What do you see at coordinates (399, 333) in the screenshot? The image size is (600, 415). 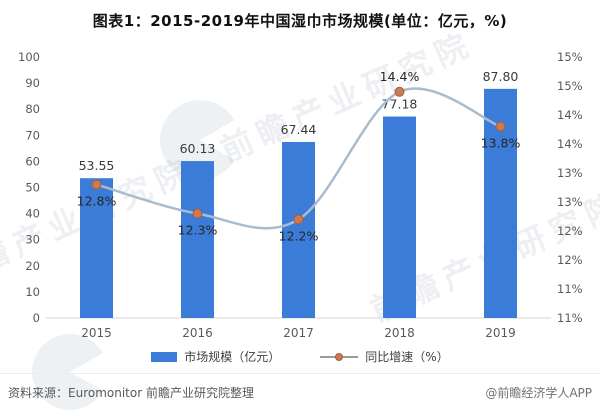 I see `category-label-2018: 2018` at bounding box center [399, 333].